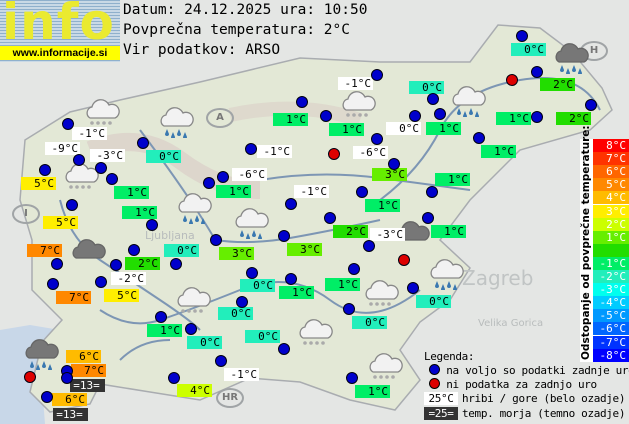 The height and width of the screenshot is (424, 629). Describe the element at coordinates (524, 398) in the screenshot. I see `legend-mountain: 25°C hribi / gore (belo ozadje)` at that location.